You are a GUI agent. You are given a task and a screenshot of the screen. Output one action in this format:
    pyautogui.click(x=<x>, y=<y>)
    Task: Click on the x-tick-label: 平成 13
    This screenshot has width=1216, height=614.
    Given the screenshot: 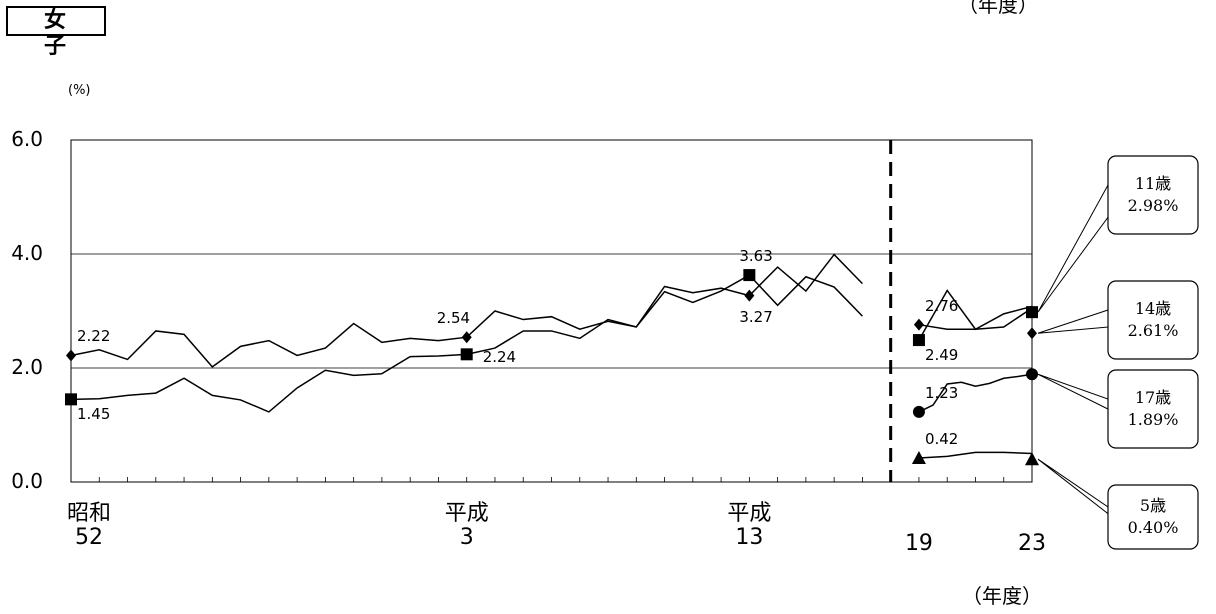 What is the action you would take?
    pyautogui.click(x=749, y=525)
    